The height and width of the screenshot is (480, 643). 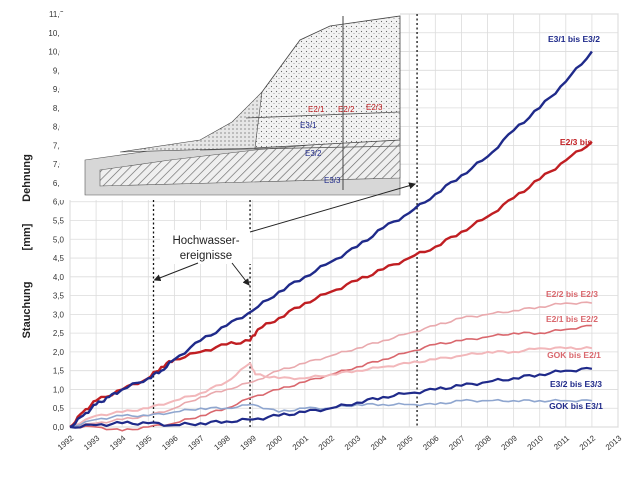 I want to click on y-axis-label: Stauchung [mm] Dehnung, so click(x=27, y=246).